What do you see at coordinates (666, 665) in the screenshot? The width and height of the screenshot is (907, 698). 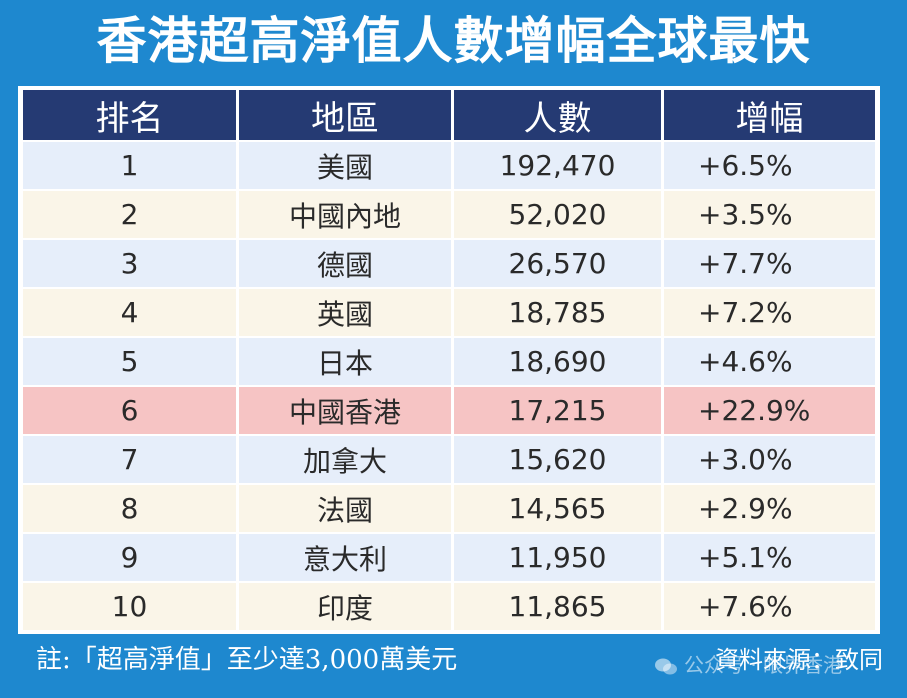 I see `wechat-icon` at bounding box center [666, 665].